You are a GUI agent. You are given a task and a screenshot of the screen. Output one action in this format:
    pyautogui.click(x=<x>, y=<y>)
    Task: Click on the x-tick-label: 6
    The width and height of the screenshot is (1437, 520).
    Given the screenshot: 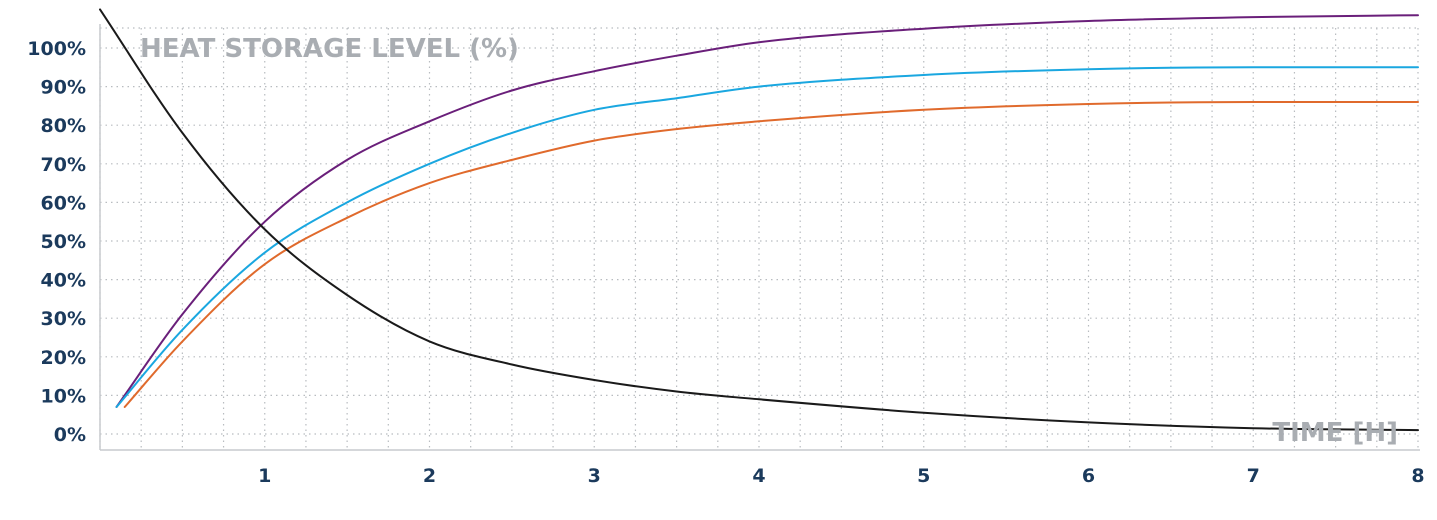 What is the action you would take?
    pyautogui.click(x=1088, y=476)
    